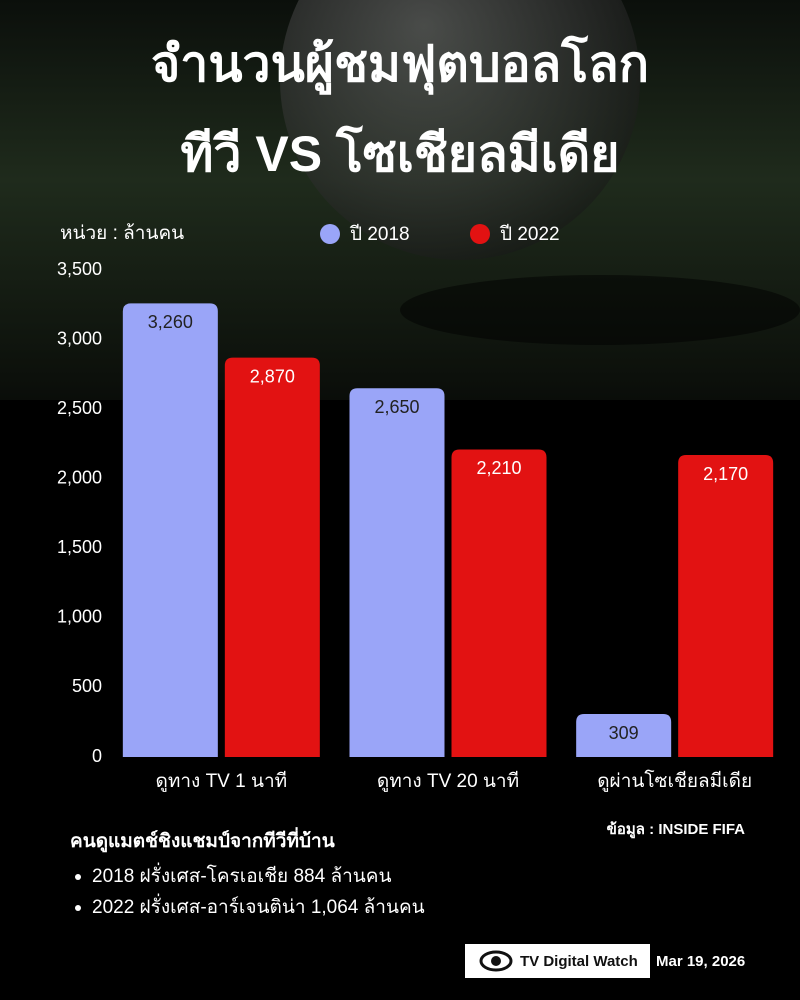 The width and height of the screenshot is (800, 1000). I want to click on x-tick-label: ดูผ่านโซเชียลมีเดีย, so click(674, 780).